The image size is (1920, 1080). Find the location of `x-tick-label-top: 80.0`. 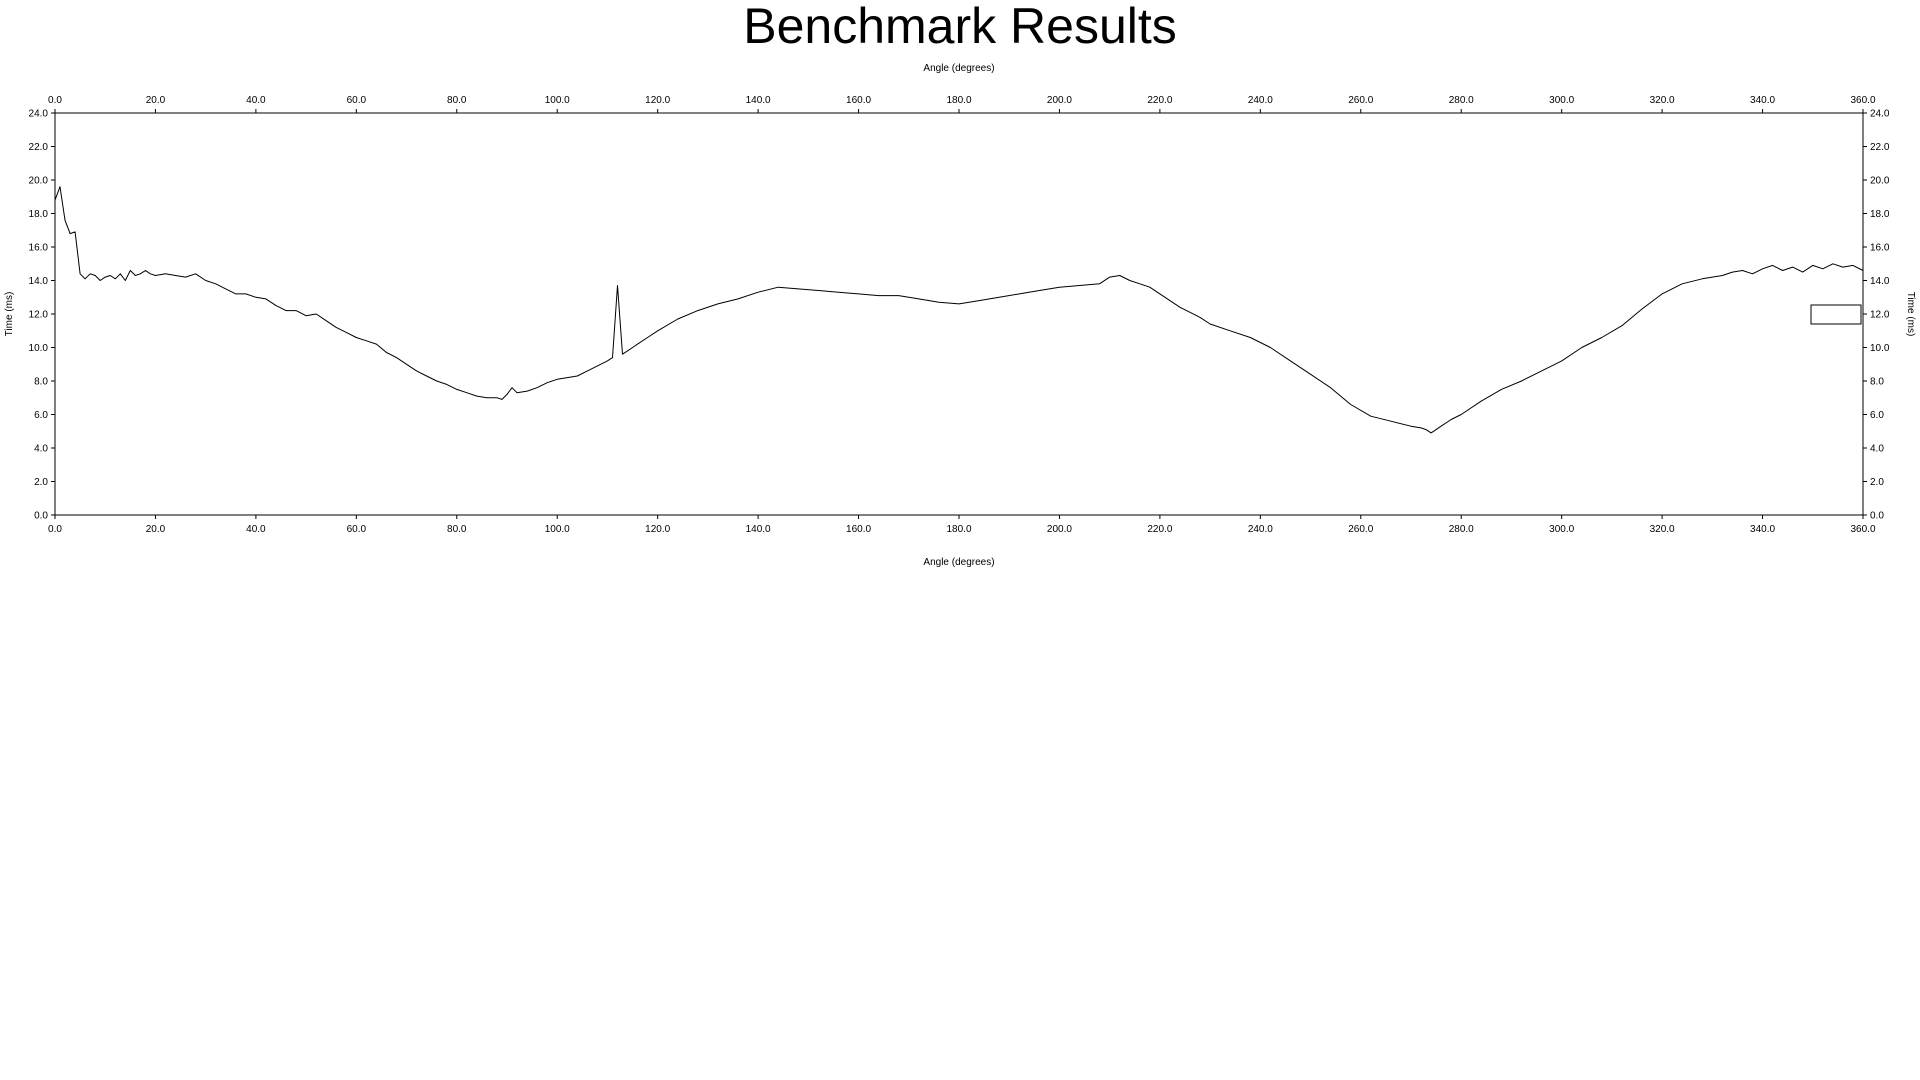

x-tick-label-top: 80.0 is located at coordinates (457, 100).